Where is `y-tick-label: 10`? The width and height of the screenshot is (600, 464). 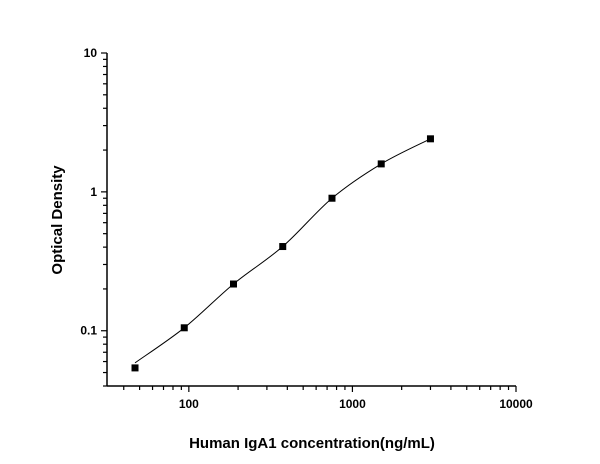 y-tick-label: 10 is located at coordinates (91, 53).